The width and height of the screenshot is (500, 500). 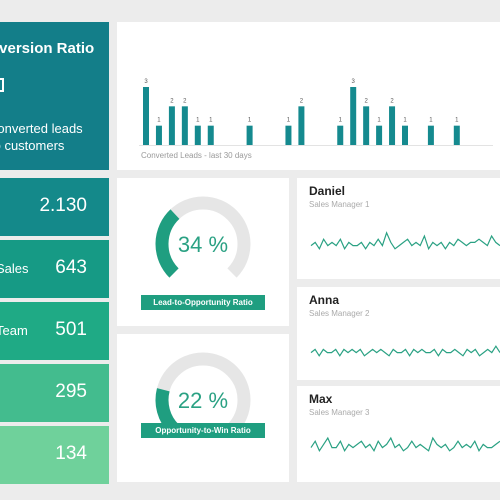 What do you see at coordinates (41, 128) in the screenshot?
I see `header-subtitle-1: Converted leads` at bounding box center [41, 128].